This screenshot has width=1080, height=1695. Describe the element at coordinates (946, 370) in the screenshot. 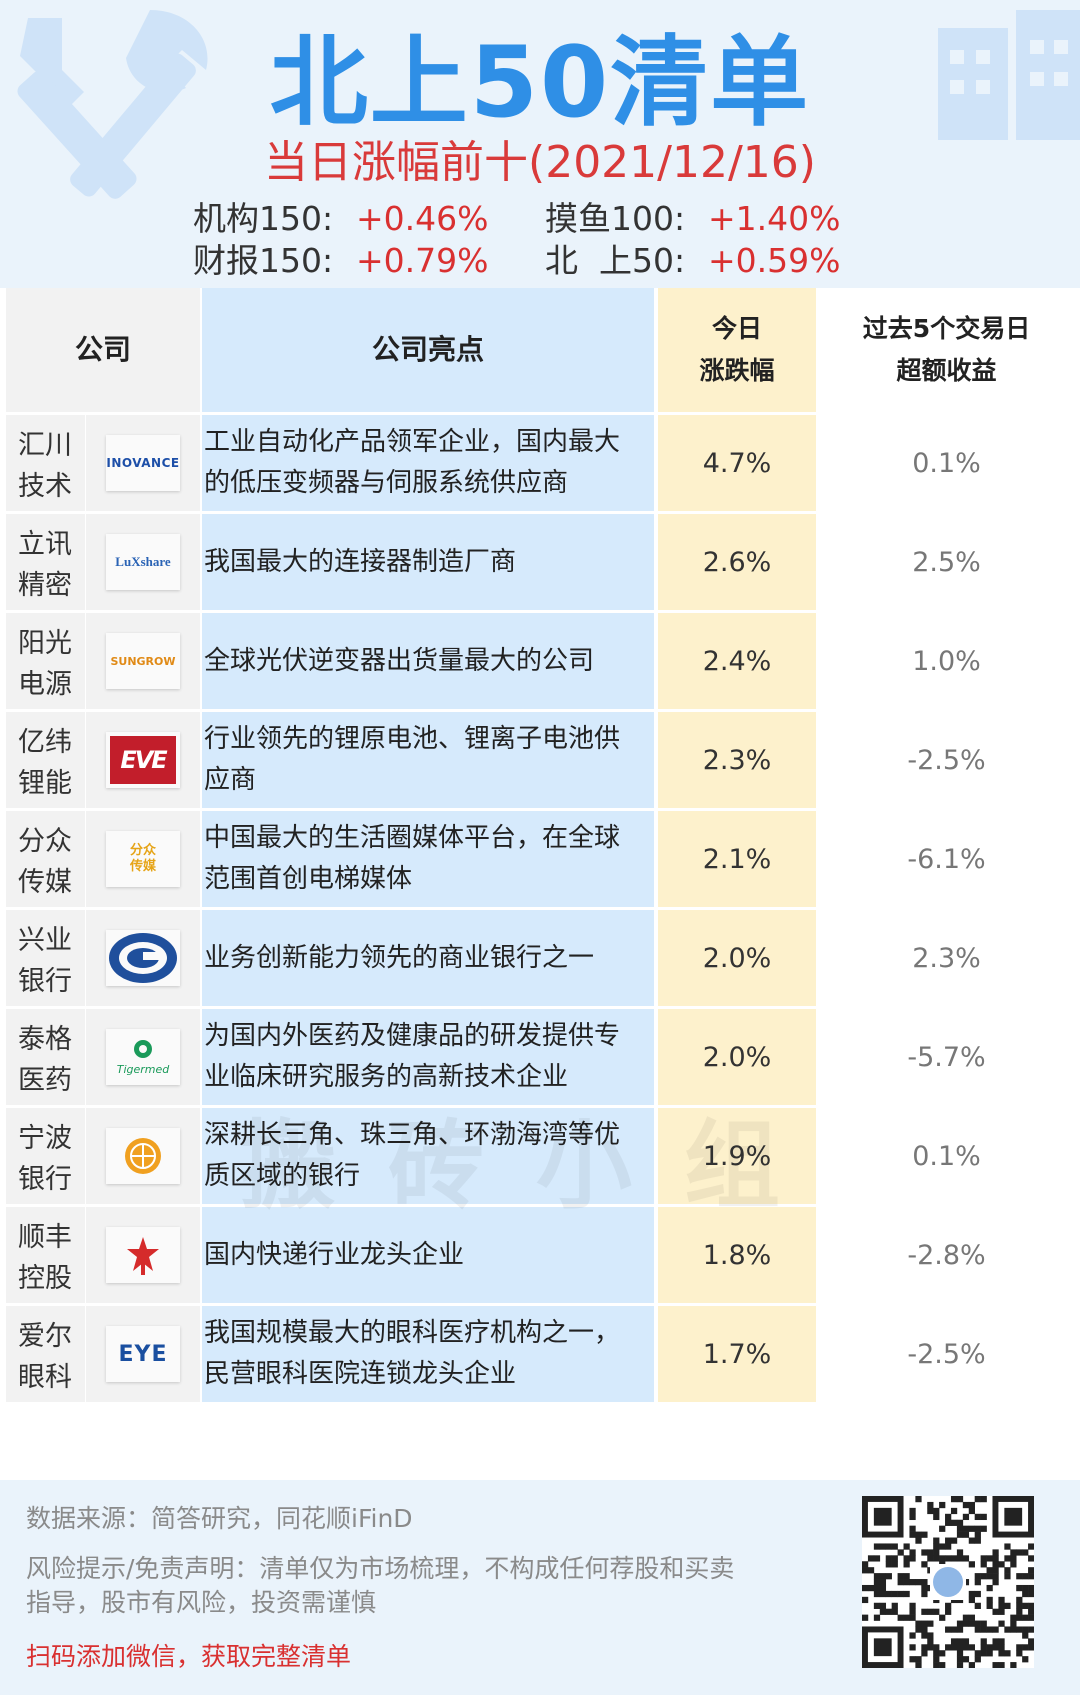

I see `header-excess-line2: 超额收益` at that location.